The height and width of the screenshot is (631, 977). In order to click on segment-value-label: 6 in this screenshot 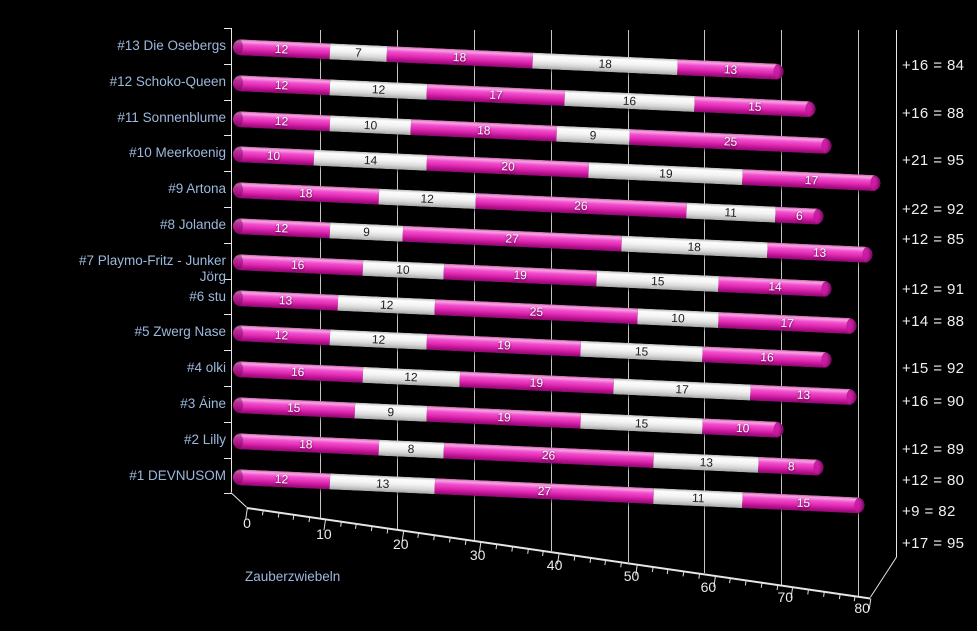, I will do `click(799, 216)`.